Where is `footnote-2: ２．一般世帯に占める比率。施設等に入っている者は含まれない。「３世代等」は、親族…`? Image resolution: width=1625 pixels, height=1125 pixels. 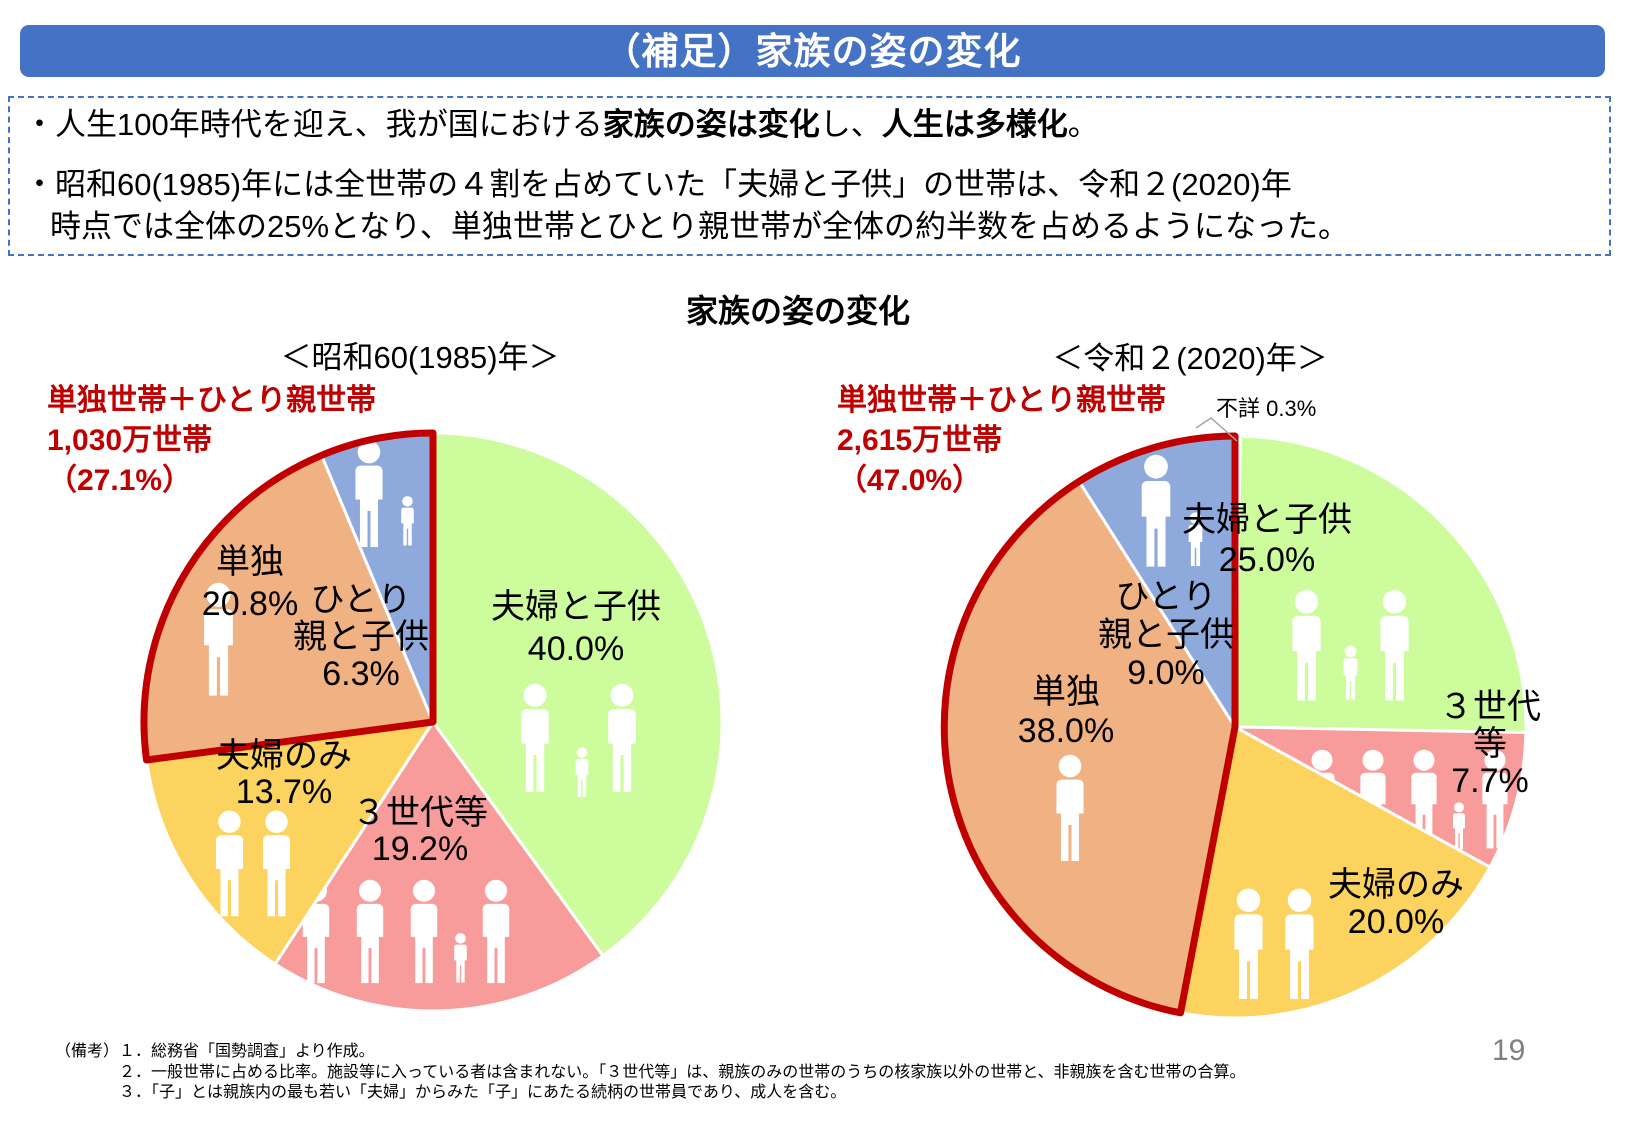
footnote-2: ２．一般世帯に占める比率。施設等に入っている者は含まれない。「３世代等」は、親族… is located at coordinates (682, 1072).